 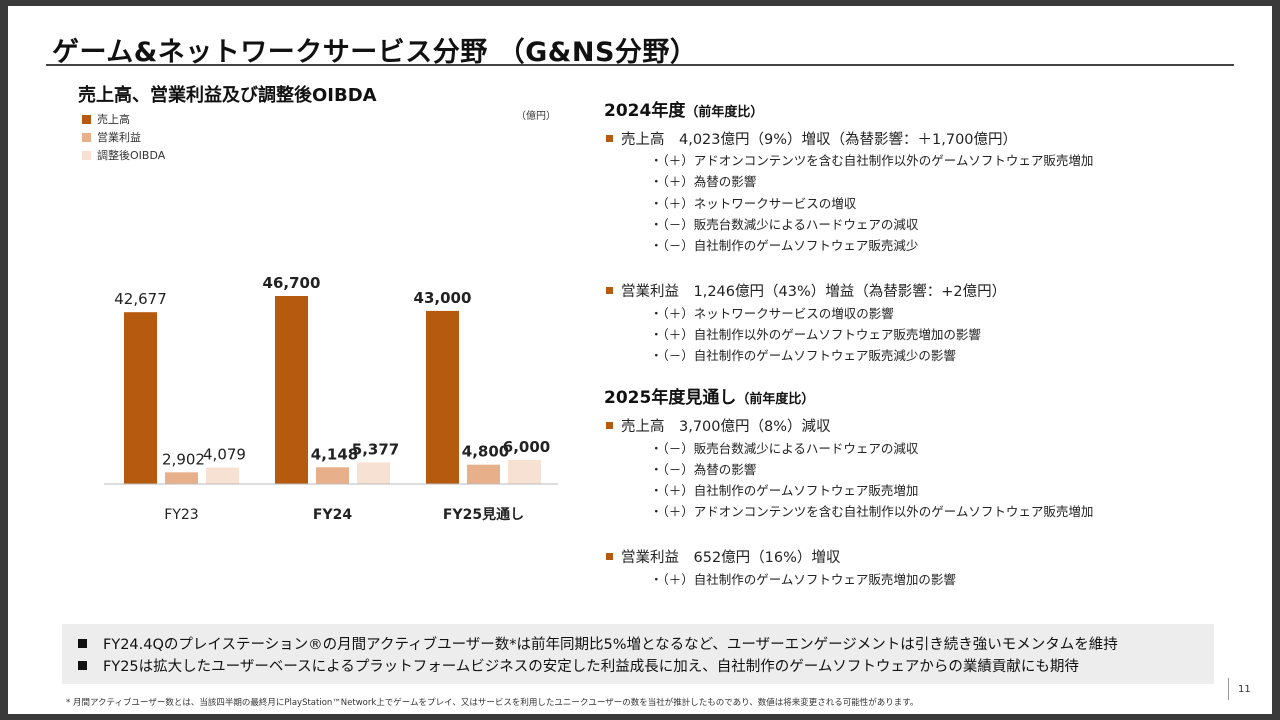 What do you see at coordinates (86, 119) in the screenshot?
I see `legend-swatch-sales` at bounding box center [86, 119].